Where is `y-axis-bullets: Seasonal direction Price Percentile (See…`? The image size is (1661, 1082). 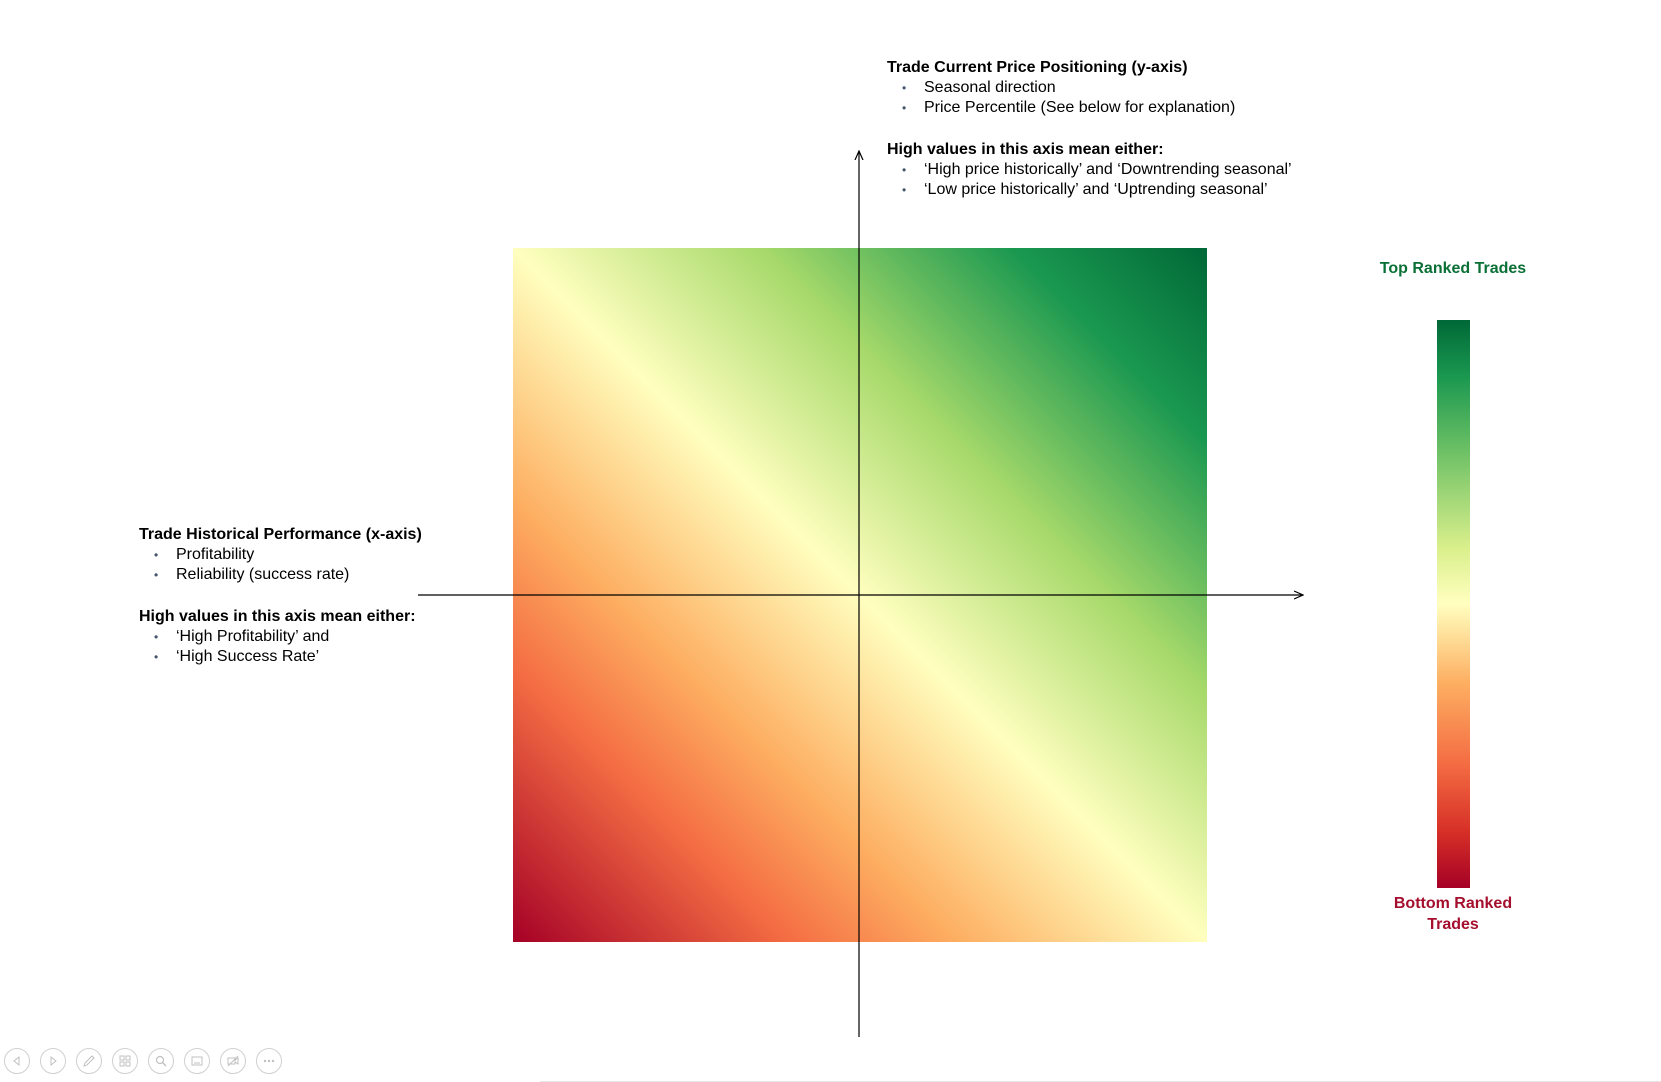
y-axis-bullets: Seasonal direction Price Percentile (See… is located at coordinates (1089, 98).